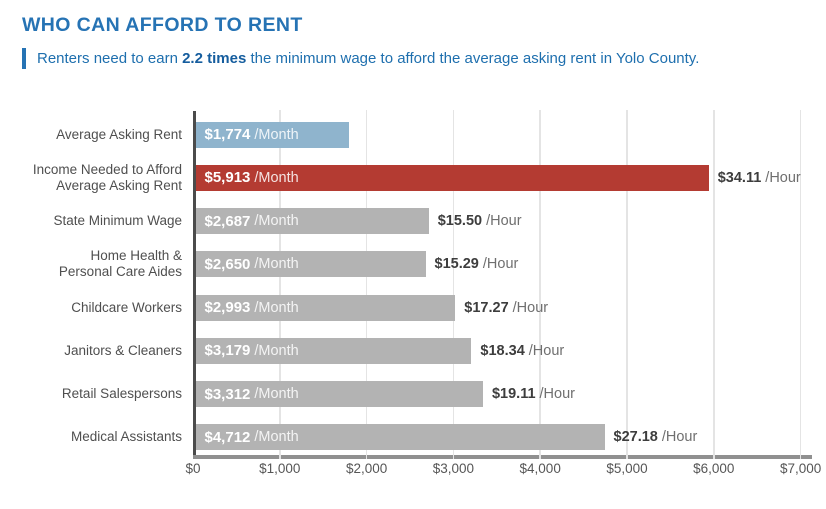 The height and width of the screenshot is (509, 826). I want to click on x-axis-tick-label: $5,000, so click(627, 468).